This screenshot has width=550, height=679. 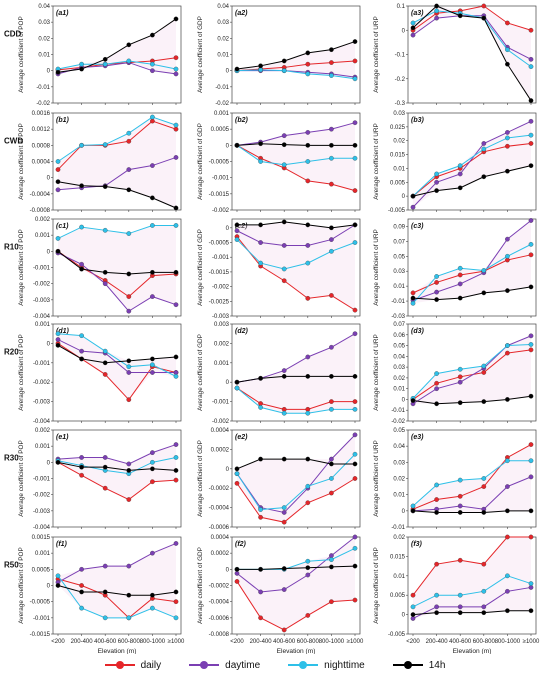 What do you see at coordinates (296, 651) in the screenshot?
I see `x-axis-title: Elevation (m)` at bounding box center [296, 651].